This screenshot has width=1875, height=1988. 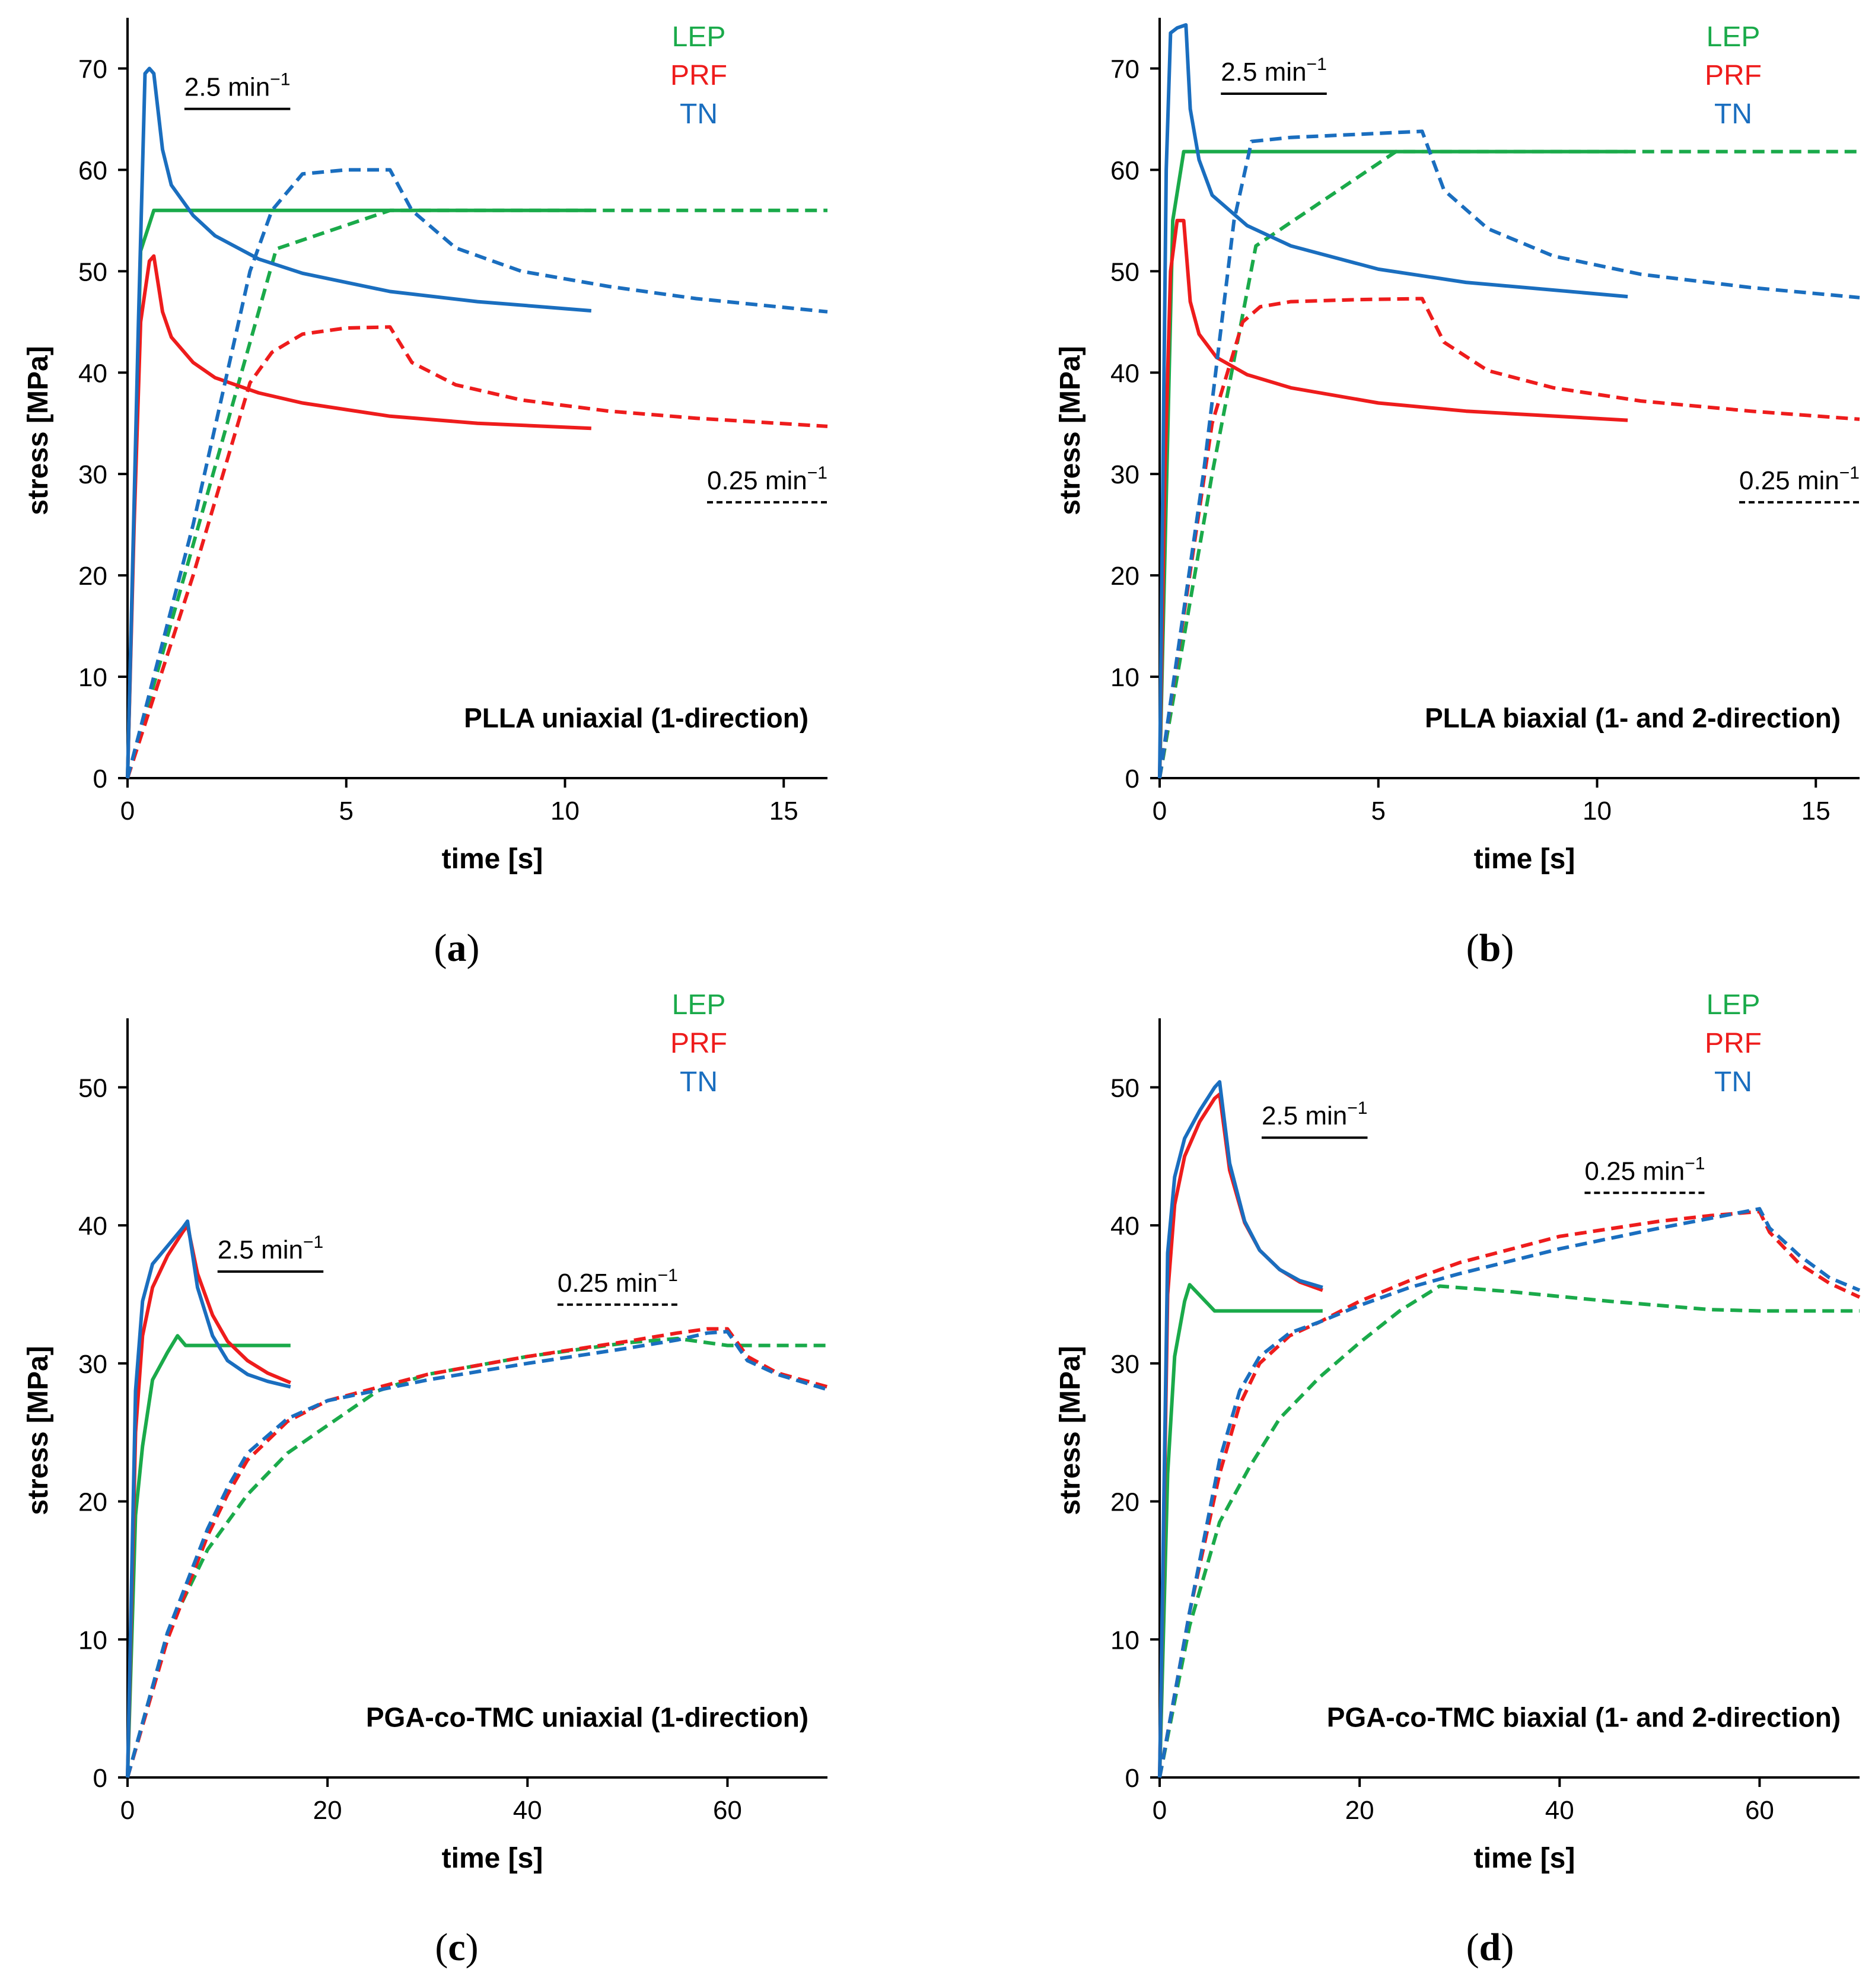 I want to click on chart-title: PLLA biaxial (1- and 2-direction), so click(x=1633, y=718).